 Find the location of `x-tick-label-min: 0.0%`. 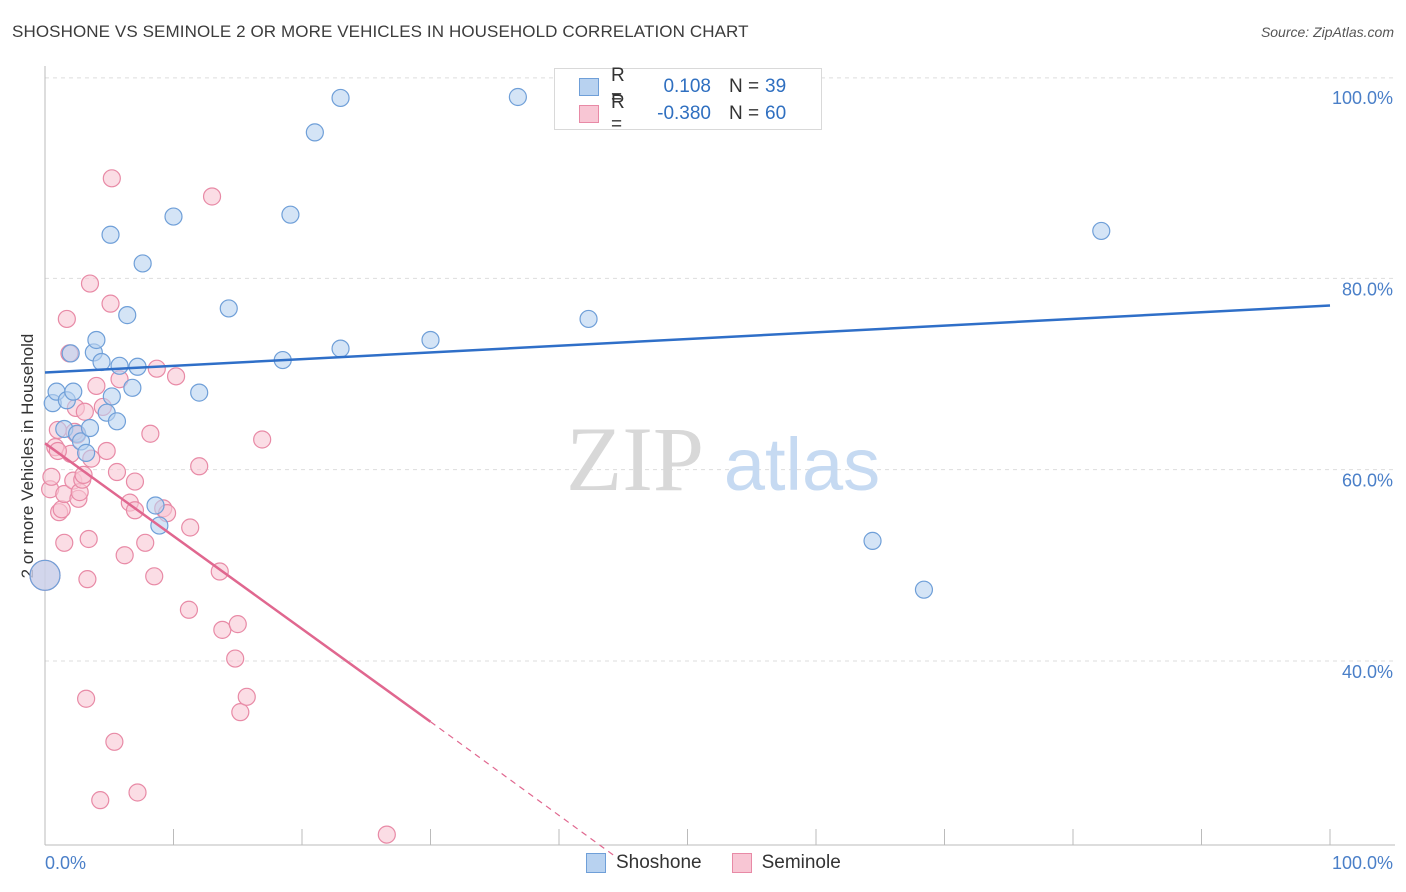

x-tick-label-min: 0.0% is located at coordinates (65, 863).